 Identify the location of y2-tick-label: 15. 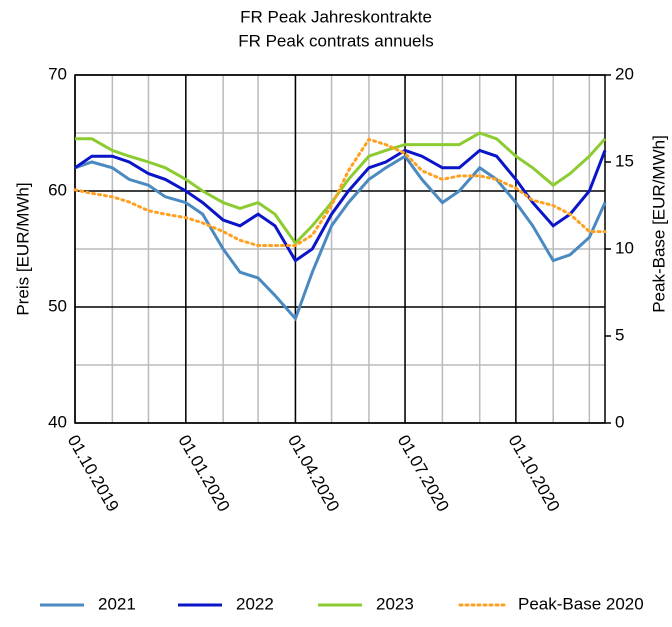
(624, 160).